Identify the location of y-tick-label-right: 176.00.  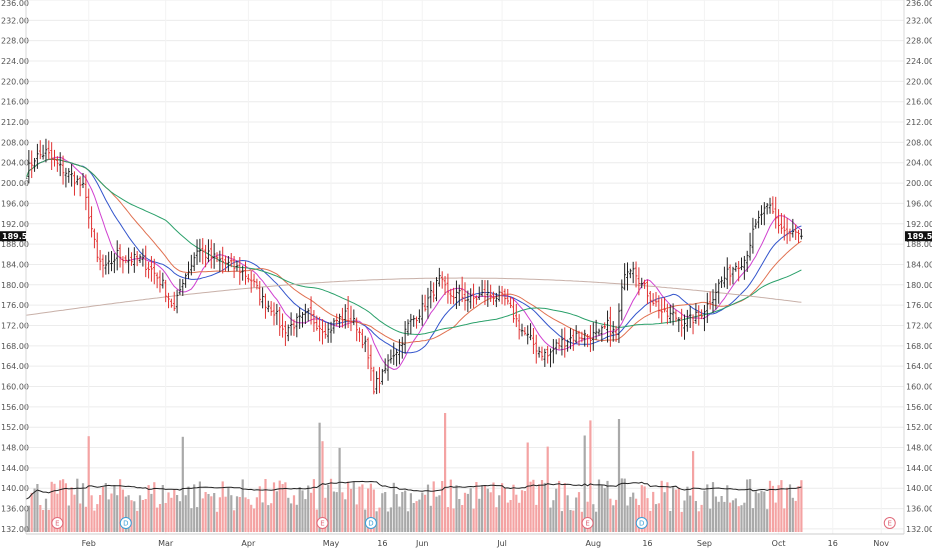
(919, 305).